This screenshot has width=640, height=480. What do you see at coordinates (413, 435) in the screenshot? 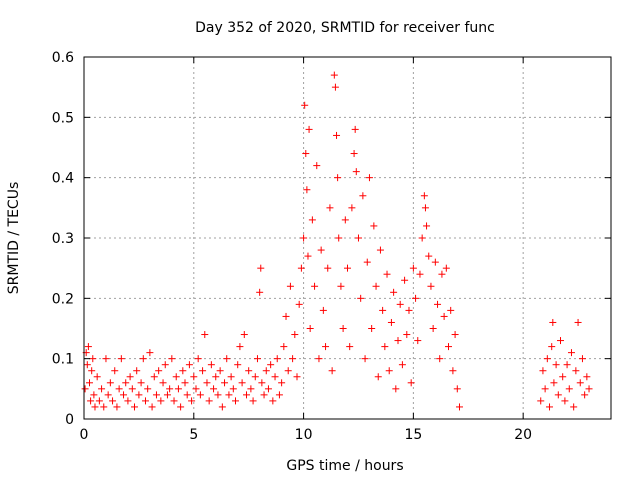
I see `x-tick-label: 15` at bounding box center [413, 435].